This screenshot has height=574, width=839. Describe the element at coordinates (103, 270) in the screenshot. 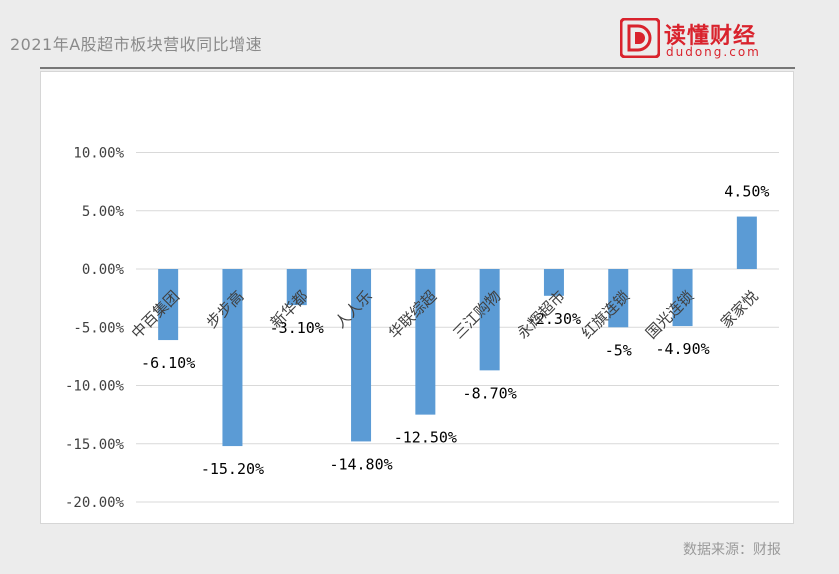

I see `y-tick-label: 0.00%` at that location.